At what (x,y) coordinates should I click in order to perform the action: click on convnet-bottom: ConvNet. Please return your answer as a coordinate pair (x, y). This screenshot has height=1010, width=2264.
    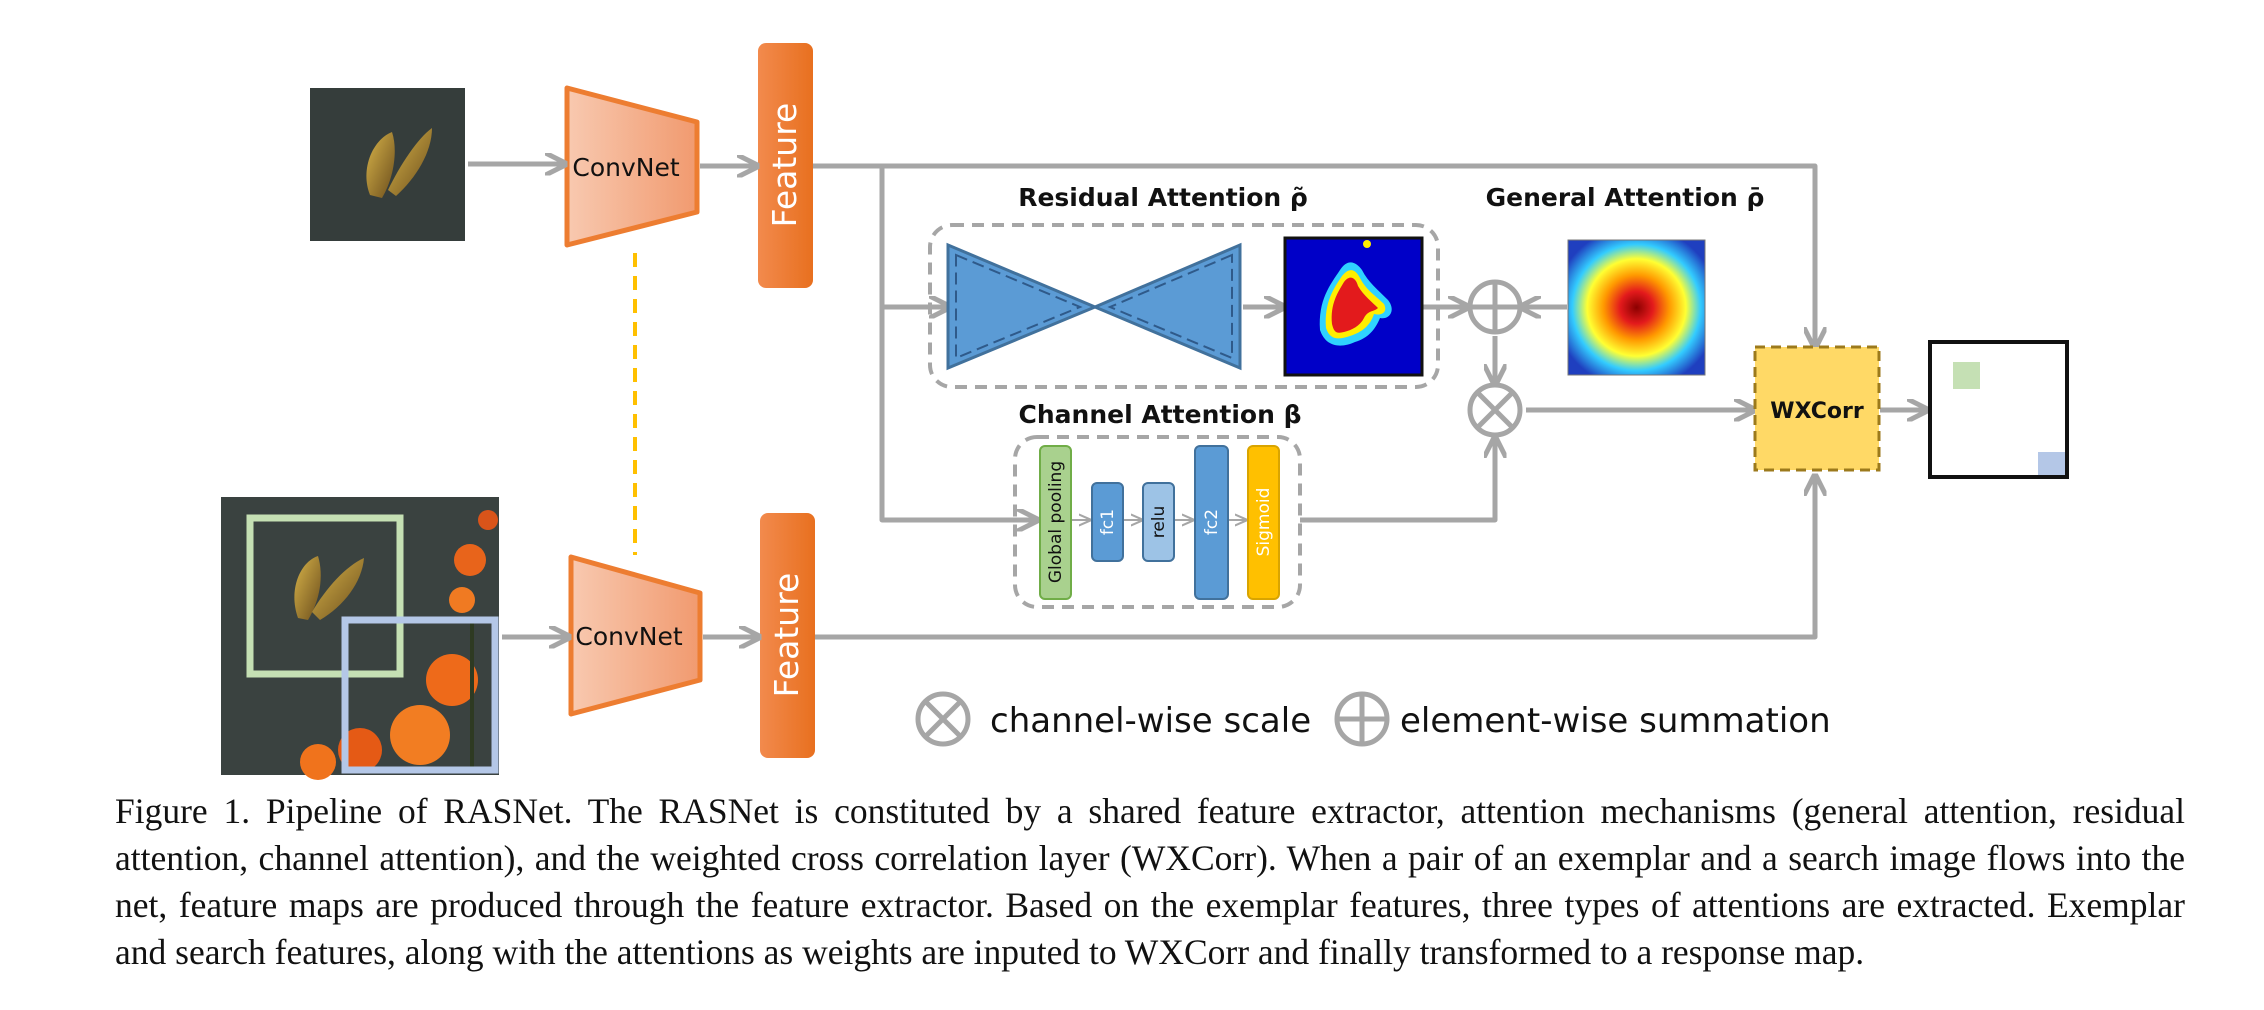
    Looking at the image, I should click on (635, 635).